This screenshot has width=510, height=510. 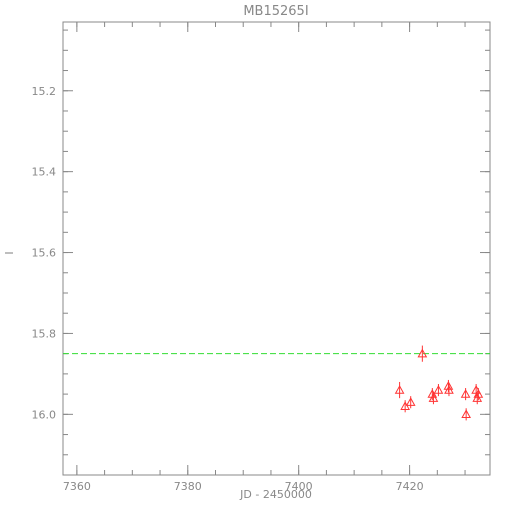 I want to click on y-axis-label: I, so click(x=9, y=252).